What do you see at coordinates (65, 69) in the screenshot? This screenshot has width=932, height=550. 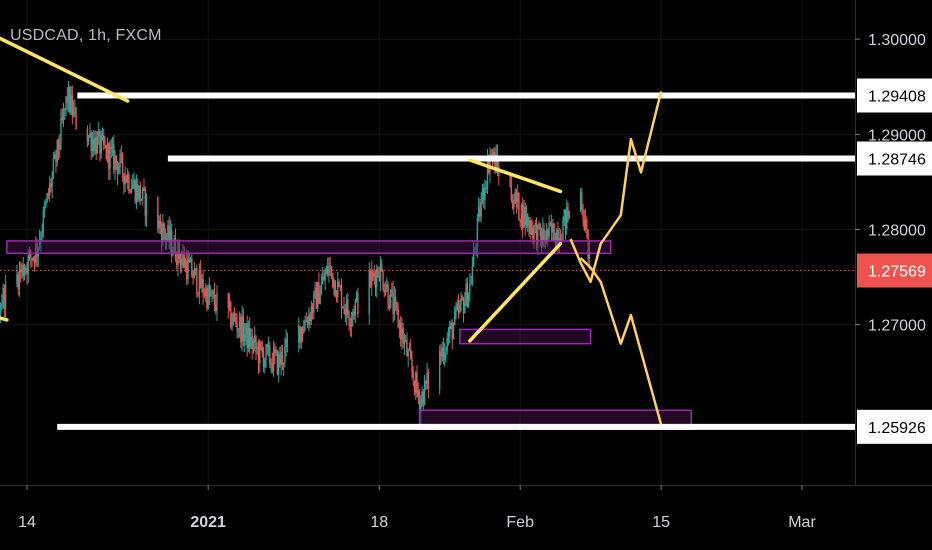 I see `trend-line` at bounding box center [65, 69].